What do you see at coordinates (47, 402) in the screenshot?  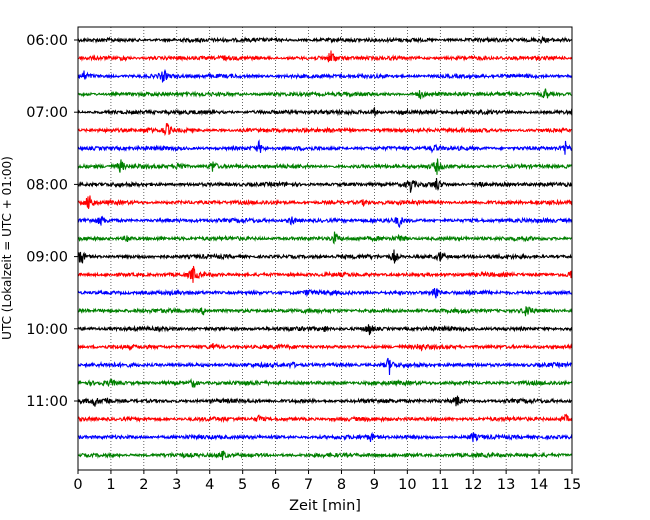 I see `y-tick-label: 11:00` at bounding box center [47, 402].